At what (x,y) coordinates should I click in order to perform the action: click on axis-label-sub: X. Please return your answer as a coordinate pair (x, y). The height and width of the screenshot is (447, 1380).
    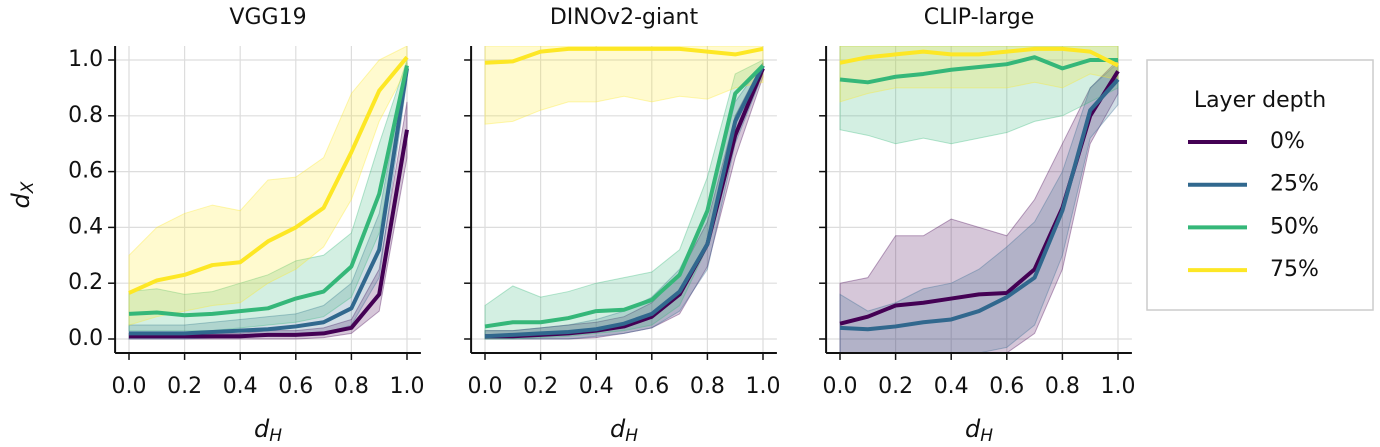
    Looking at the image, I should click on (28, 187).